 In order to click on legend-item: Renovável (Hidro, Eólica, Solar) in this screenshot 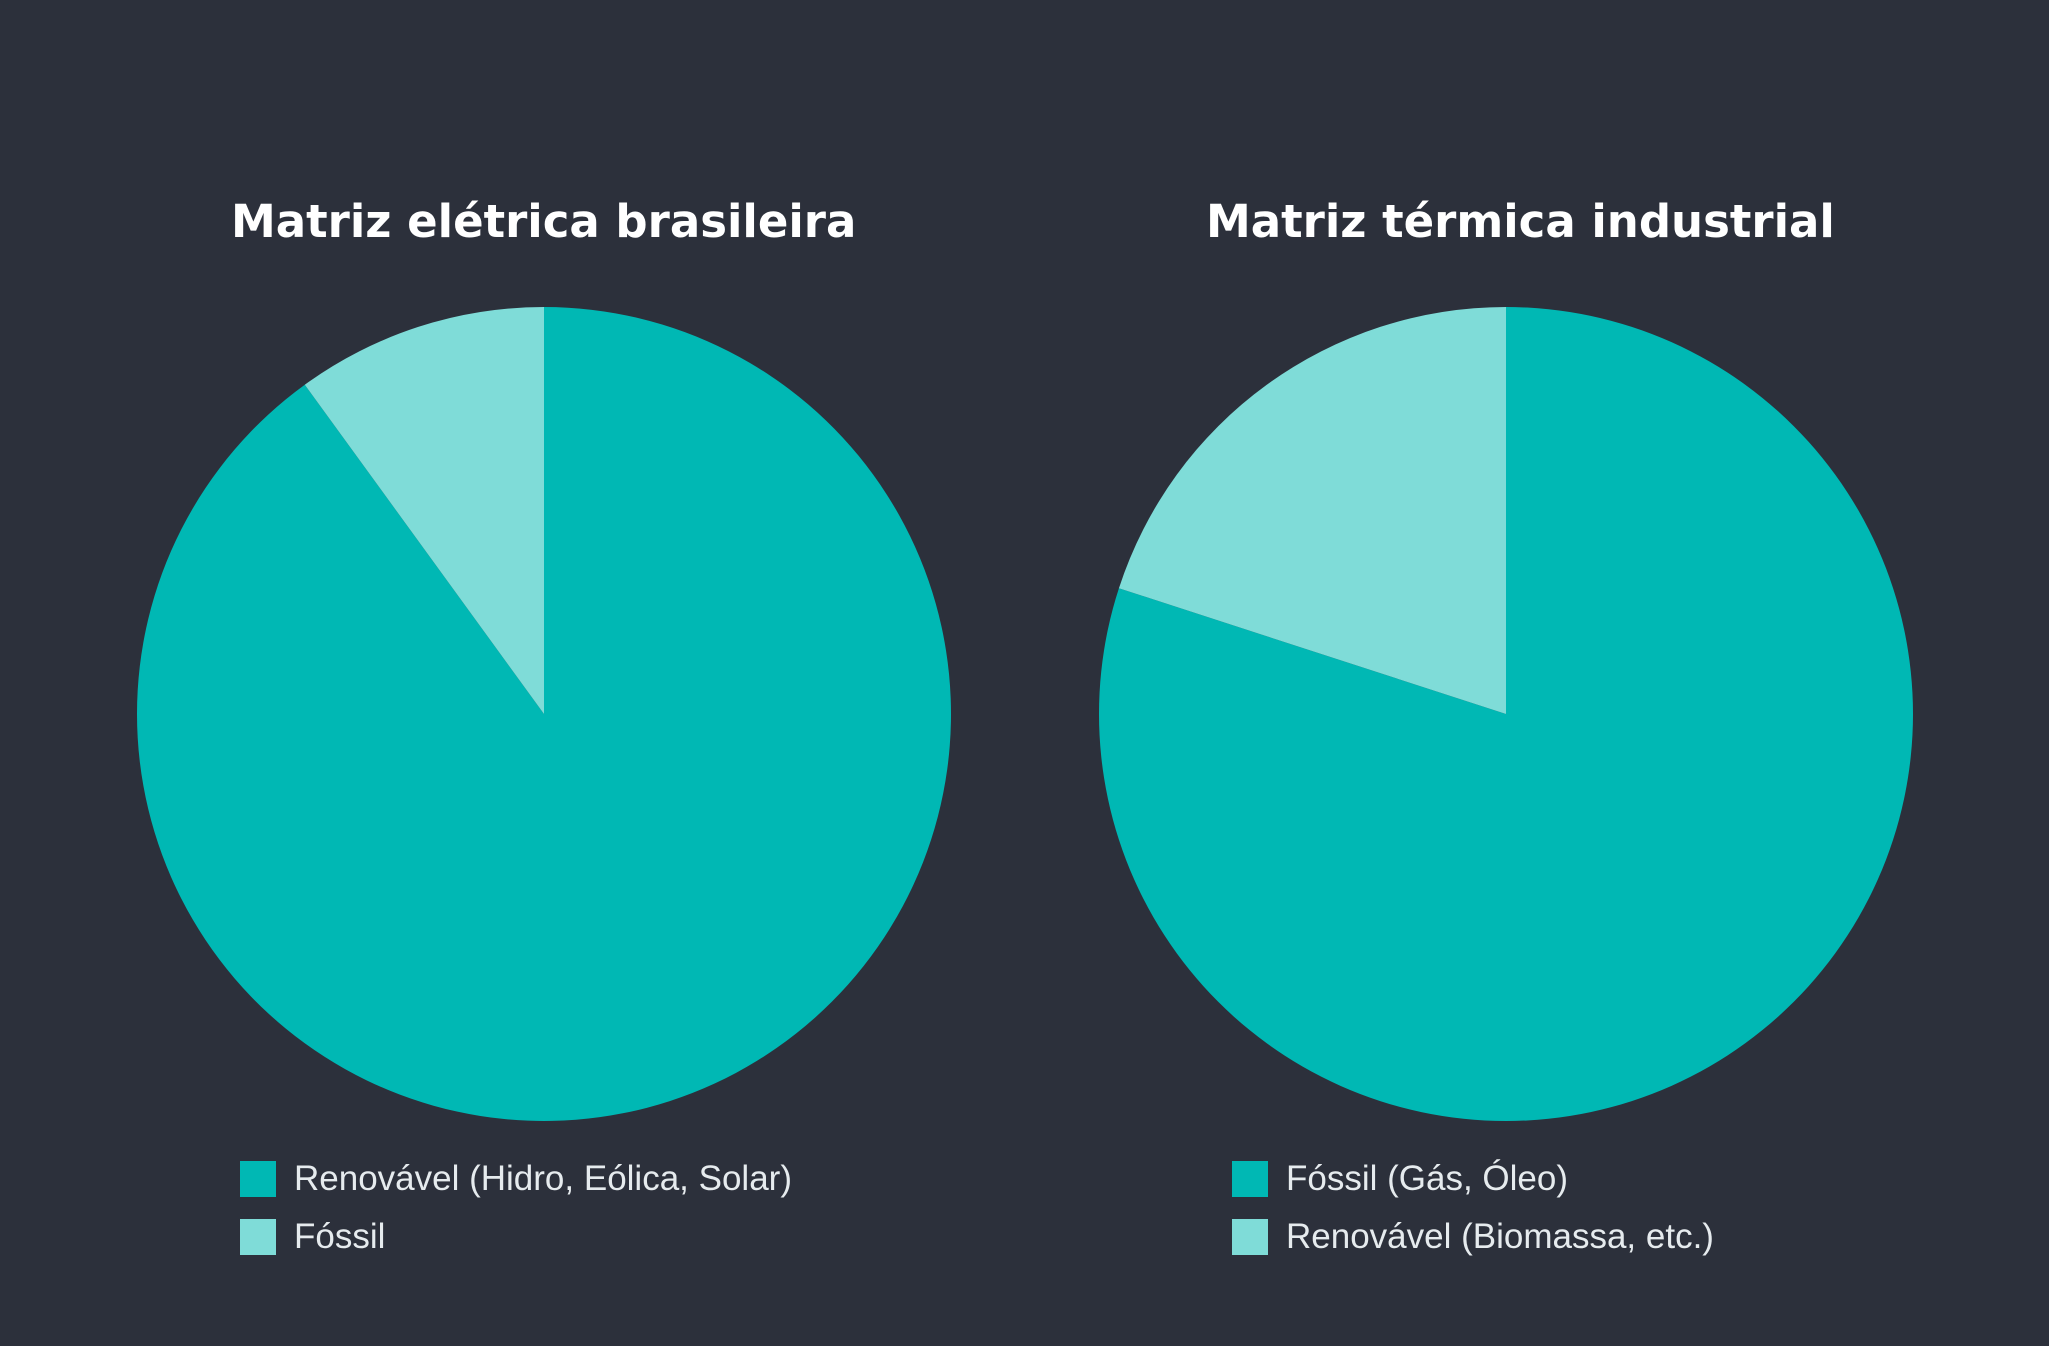, I will do `click(516, 1179)`.